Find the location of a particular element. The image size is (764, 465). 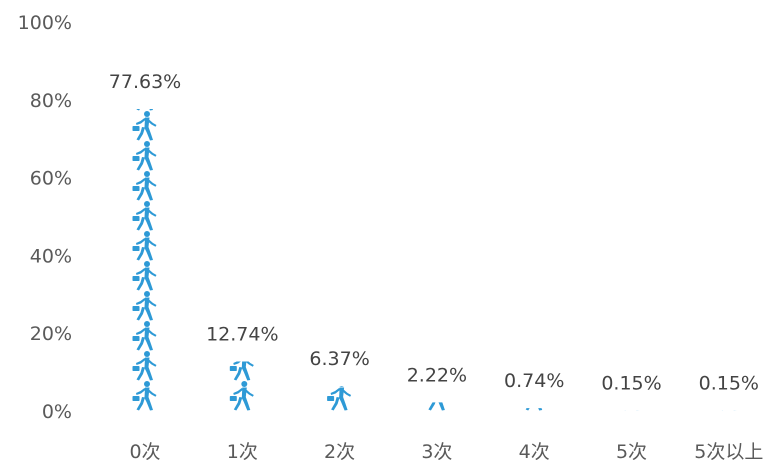

x-category-label: 5次以上 is located at coordinates (728, 452).